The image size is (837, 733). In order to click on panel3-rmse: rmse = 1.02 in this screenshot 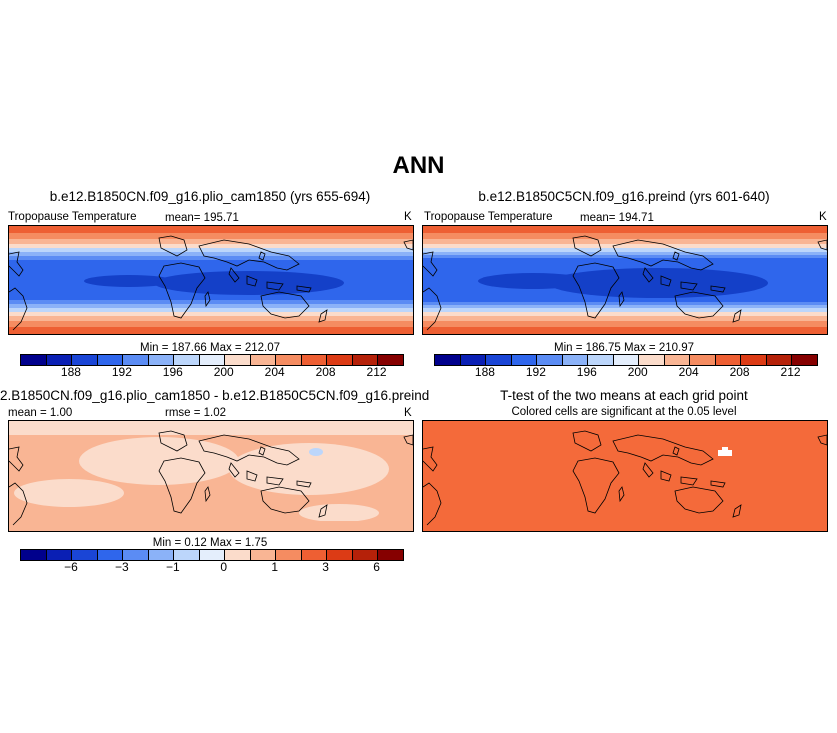, I will do `click(196, 413)`.